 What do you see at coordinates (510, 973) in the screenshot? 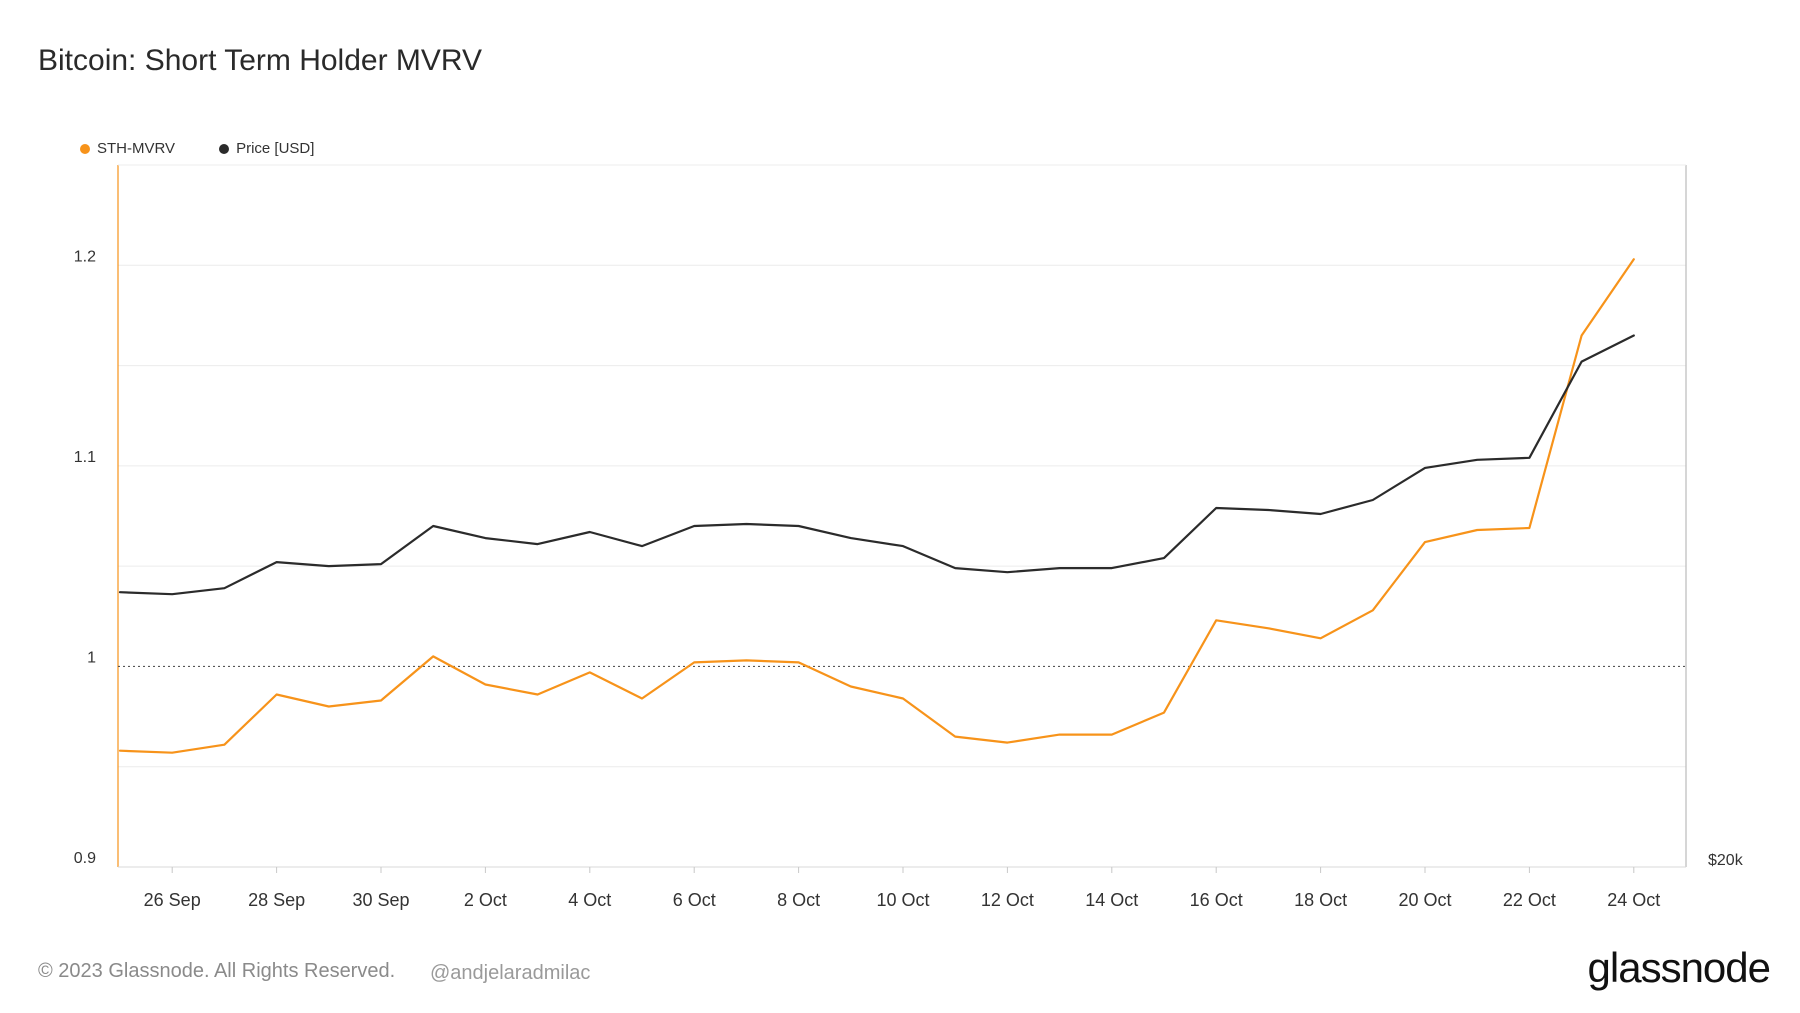
I see `author-handle: @andjelaradmilac` at bounding box center [510, 973].